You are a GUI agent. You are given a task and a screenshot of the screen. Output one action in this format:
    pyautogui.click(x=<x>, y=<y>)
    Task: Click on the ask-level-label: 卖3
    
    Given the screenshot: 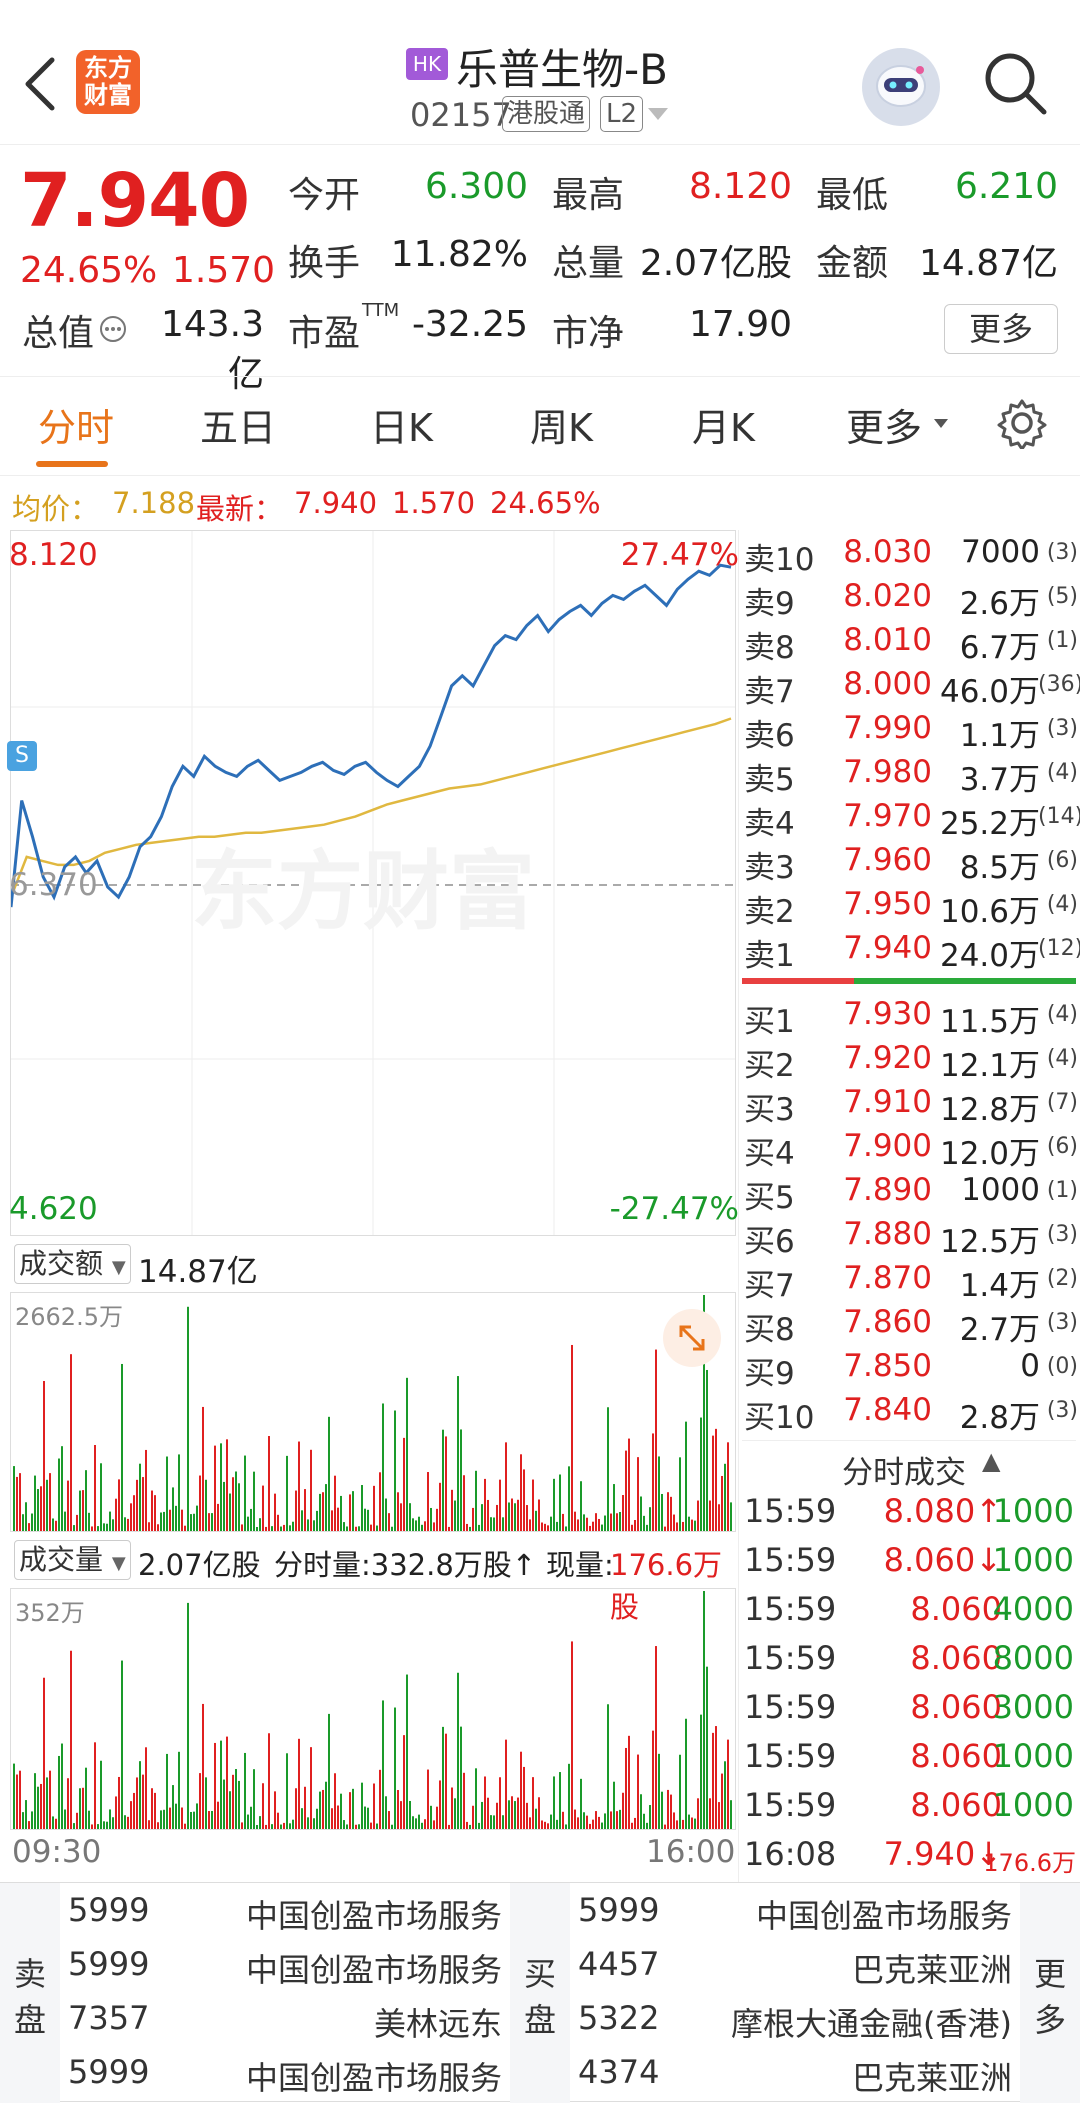 What is the action you would take?
    pyautogui.click(x=769, y=868)
    